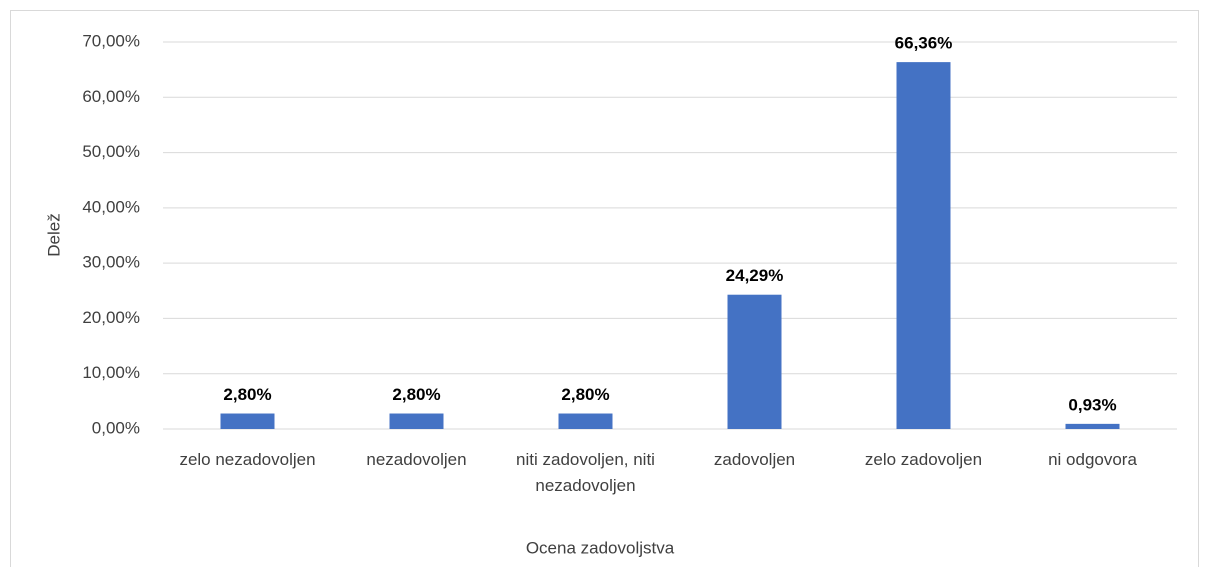 The width and height of the screenshot is (1209, 567). Describe the element at coordinates (111, 40) in the screenshot. I see `y-tick-label: 70,00%` at that location.